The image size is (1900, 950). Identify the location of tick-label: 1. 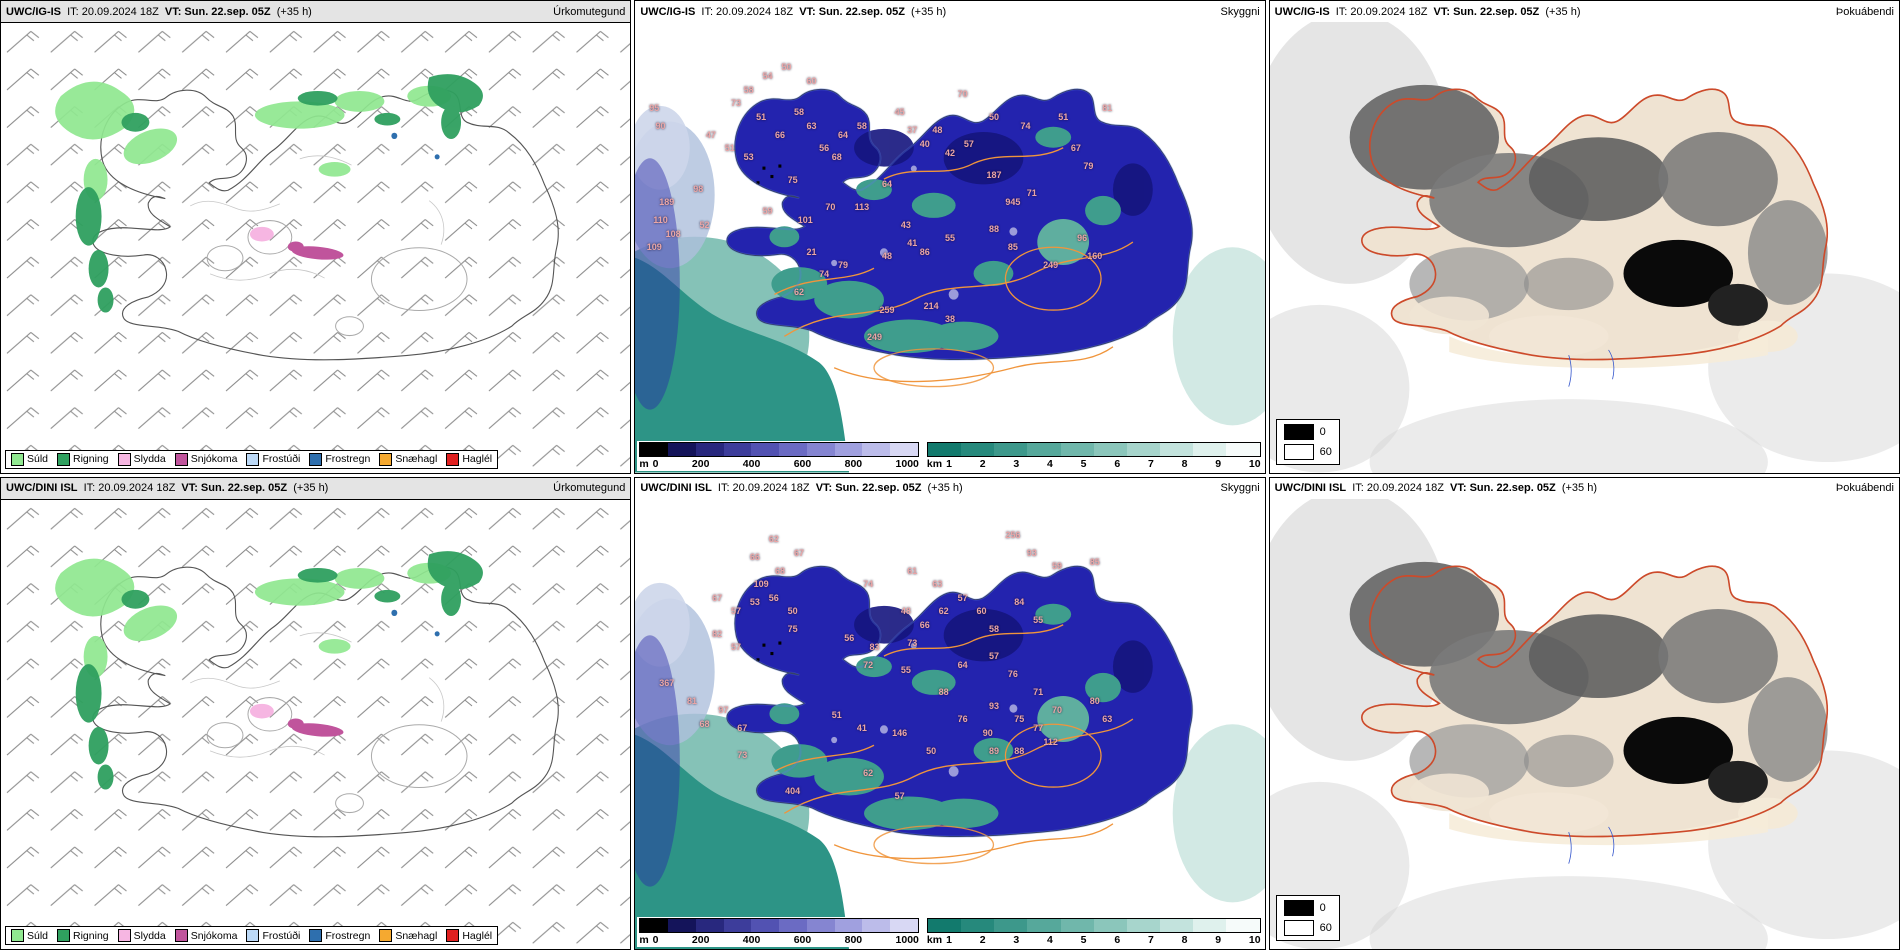
(949, 463).